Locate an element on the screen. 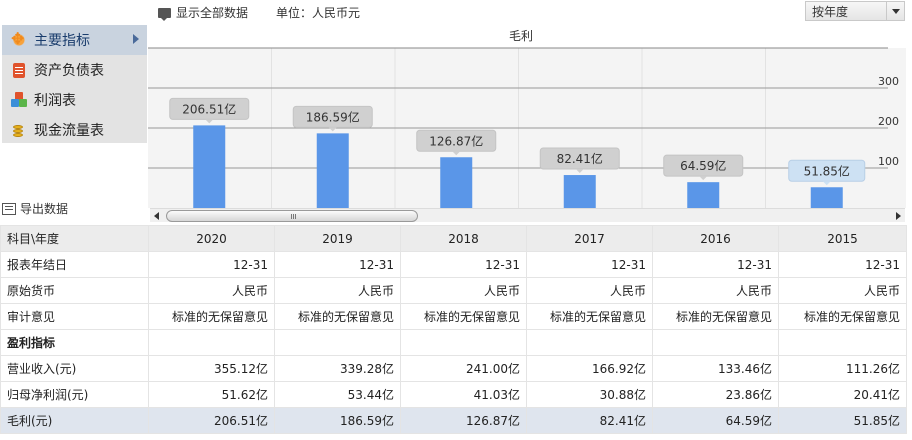 The height and width of the screenshot is (440, 912). table-header-year: 2016 is located at coordinates (715, 238).